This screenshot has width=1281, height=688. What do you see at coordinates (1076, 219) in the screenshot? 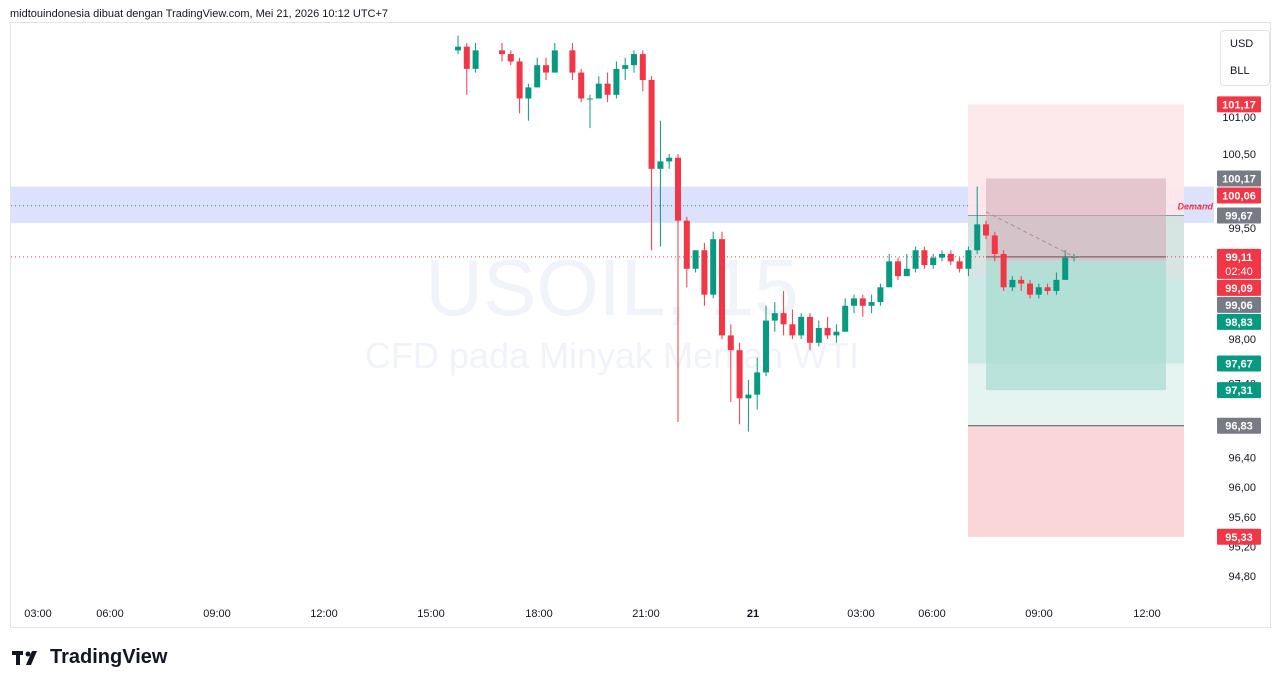
I see `short-position-stop-zone` at bounding box center [1076, 219].